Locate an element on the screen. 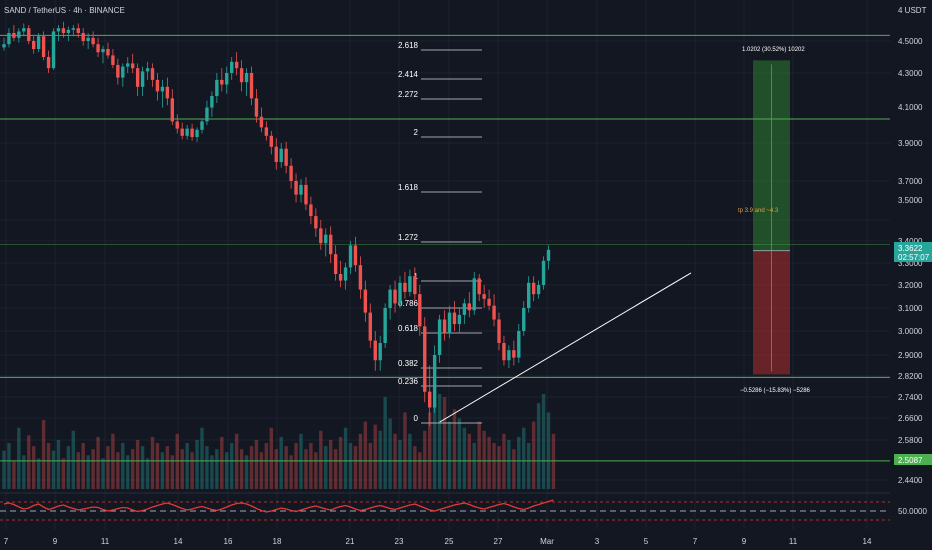 The width and height of the screenshot is (932, 550). long-position-tool is located at coordinates (771, 217).